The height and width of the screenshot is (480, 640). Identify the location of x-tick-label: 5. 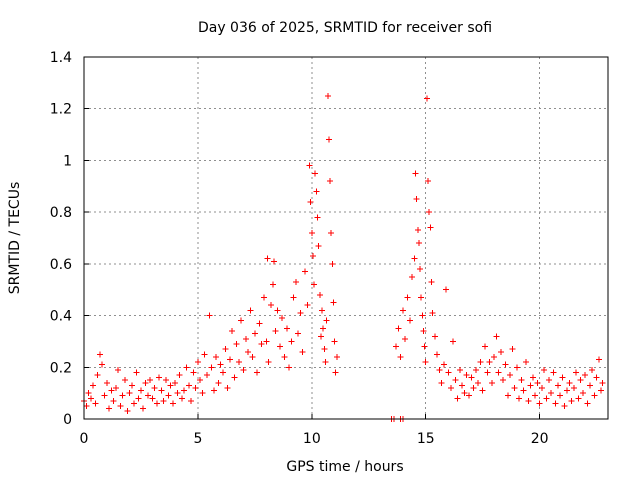
(197, 439).